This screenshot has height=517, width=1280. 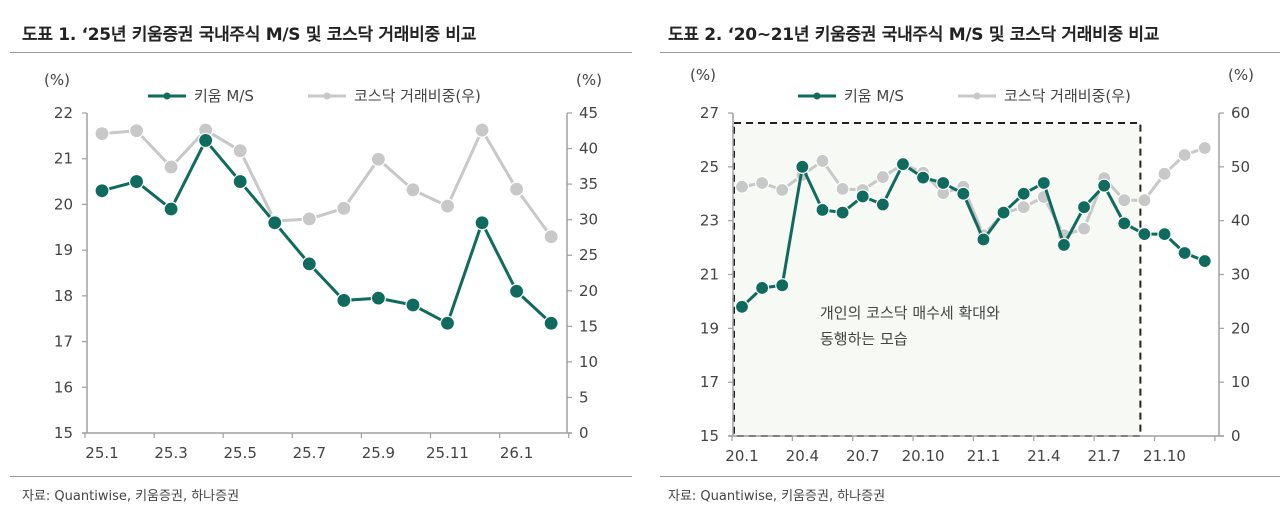 What do you see at coordinates (862, 456) in the screenshot?
I see `x-tick-label: 20.7` at bounding box center [862, 456].